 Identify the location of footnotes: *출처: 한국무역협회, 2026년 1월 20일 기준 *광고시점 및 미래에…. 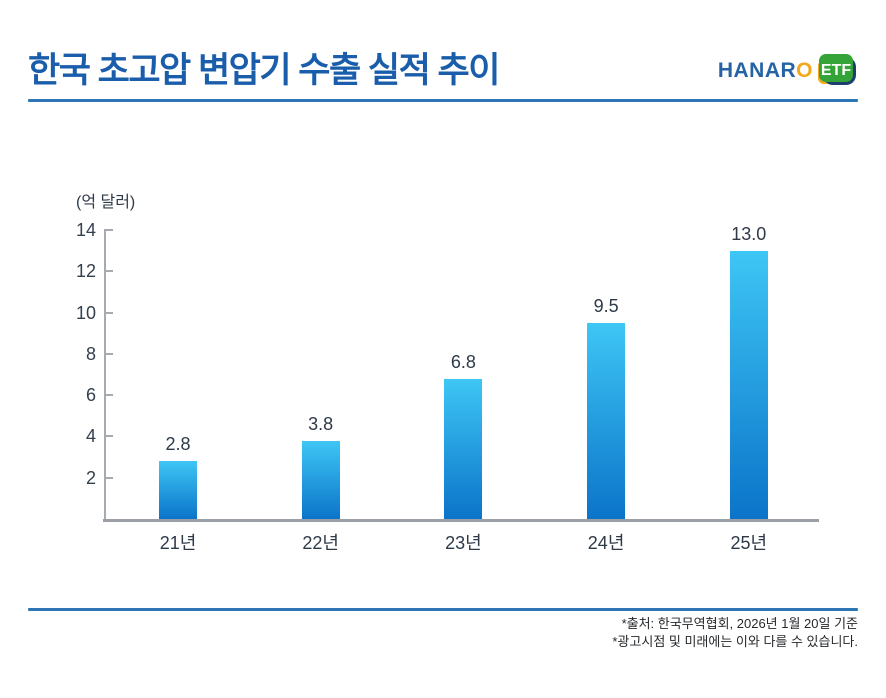
(735, 633).